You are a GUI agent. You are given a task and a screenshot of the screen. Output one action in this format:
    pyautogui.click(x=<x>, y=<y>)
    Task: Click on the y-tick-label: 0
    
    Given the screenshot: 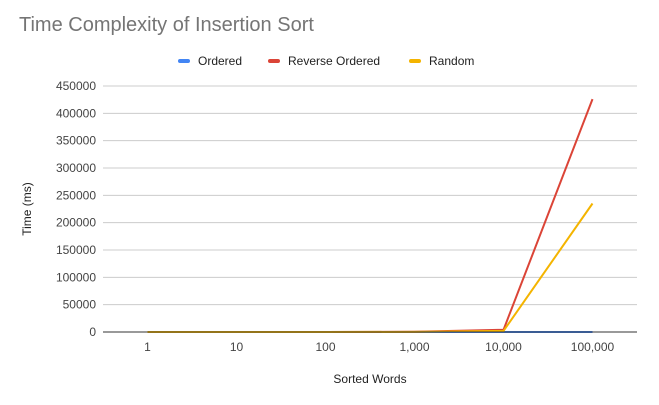 What is the action you would take?
    pyautogui.click(x=92, y=332)
    